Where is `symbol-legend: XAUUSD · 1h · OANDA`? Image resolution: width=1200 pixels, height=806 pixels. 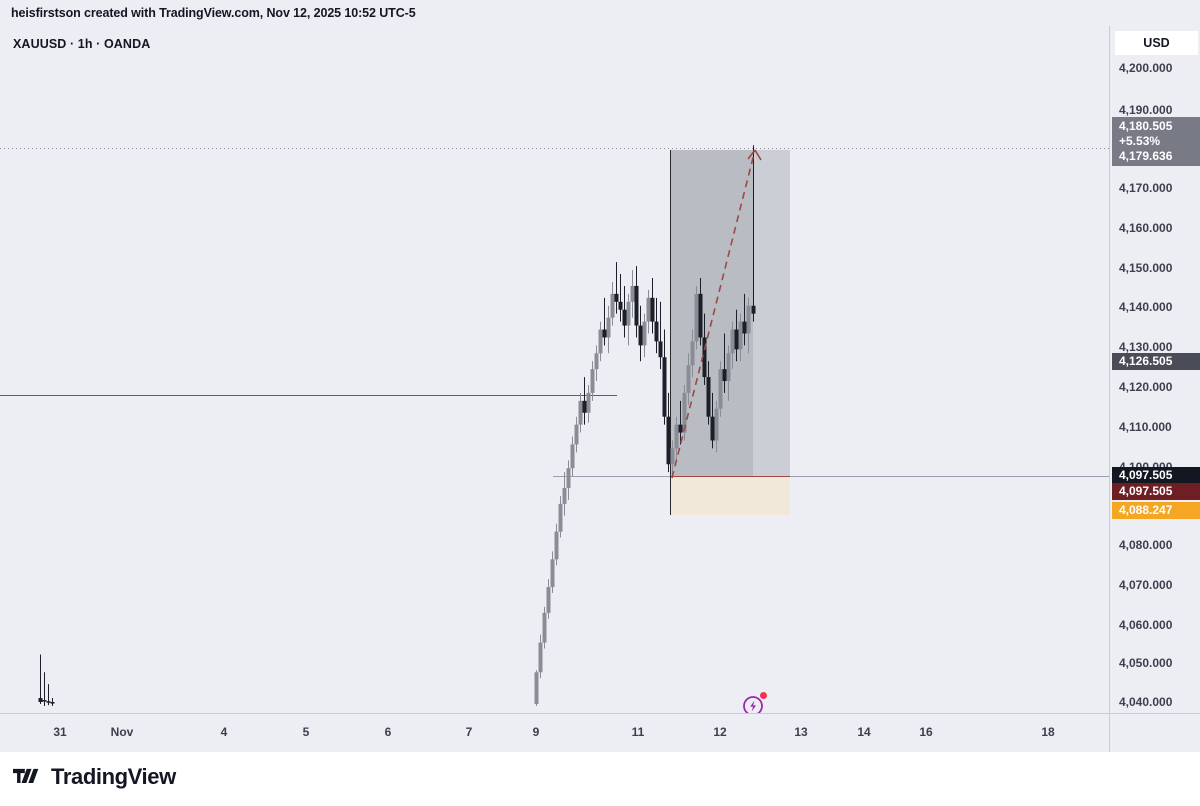 symbol-legend: XAUUSD · 1h · OANDA is located at coordinates (82, 44).